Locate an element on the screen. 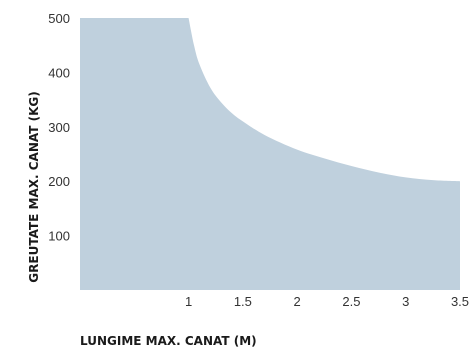  x-tick-label: 2 is located at coordinates (297, 301).